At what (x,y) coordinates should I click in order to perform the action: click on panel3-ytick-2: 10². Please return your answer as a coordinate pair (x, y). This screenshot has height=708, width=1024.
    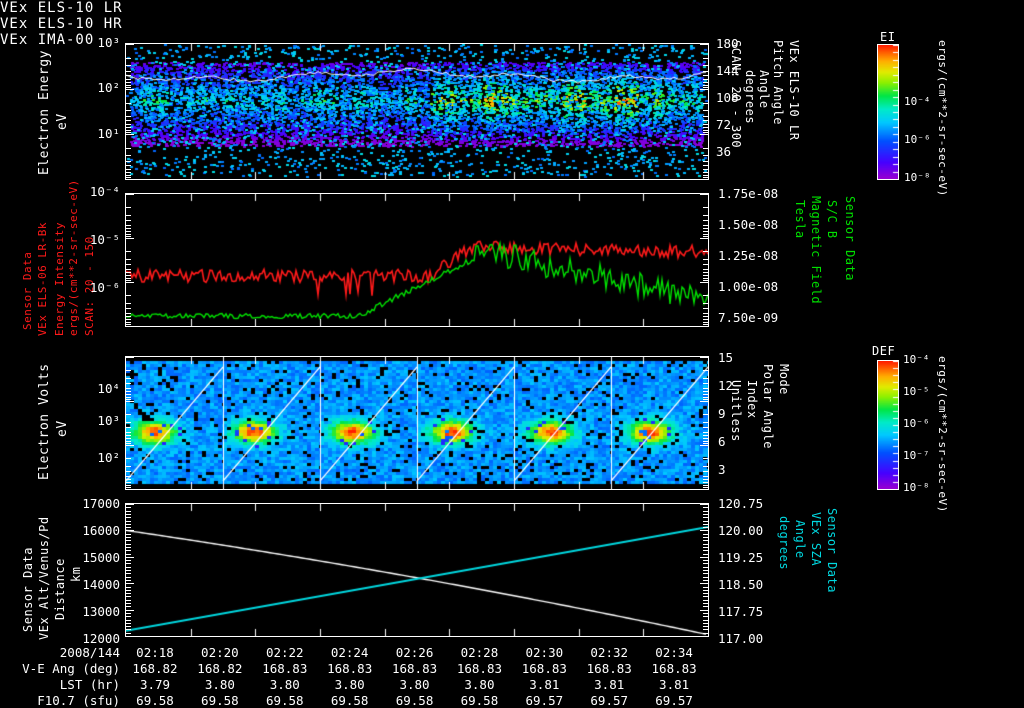
    Looking at the image, I should click on (108, 457).